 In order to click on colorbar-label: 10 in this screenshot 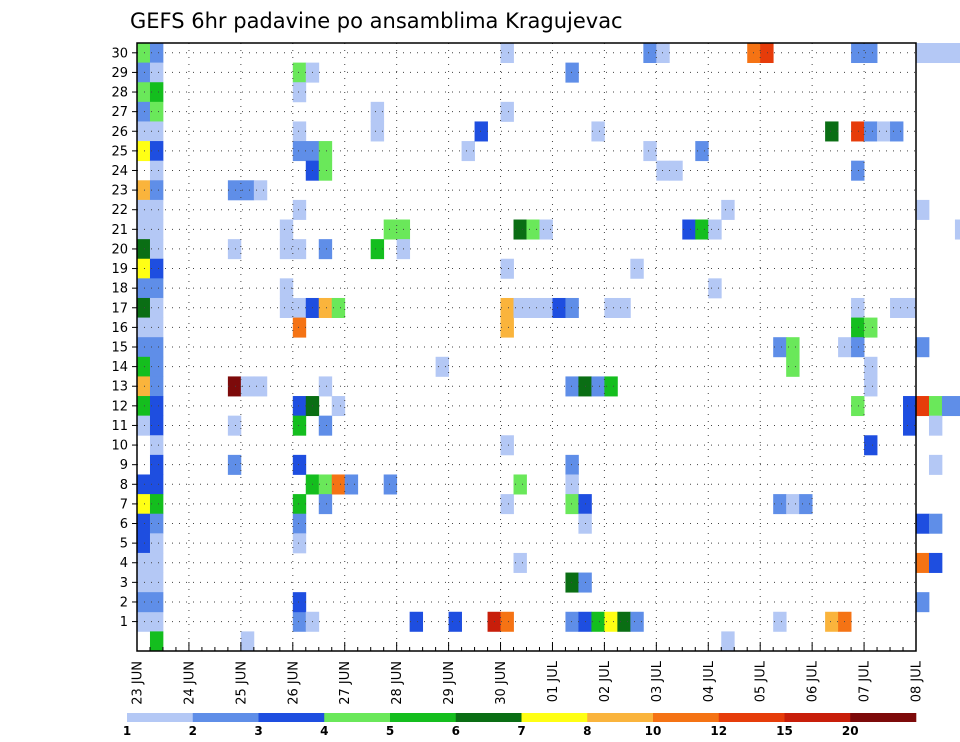, I will do `click(653, 731)`.